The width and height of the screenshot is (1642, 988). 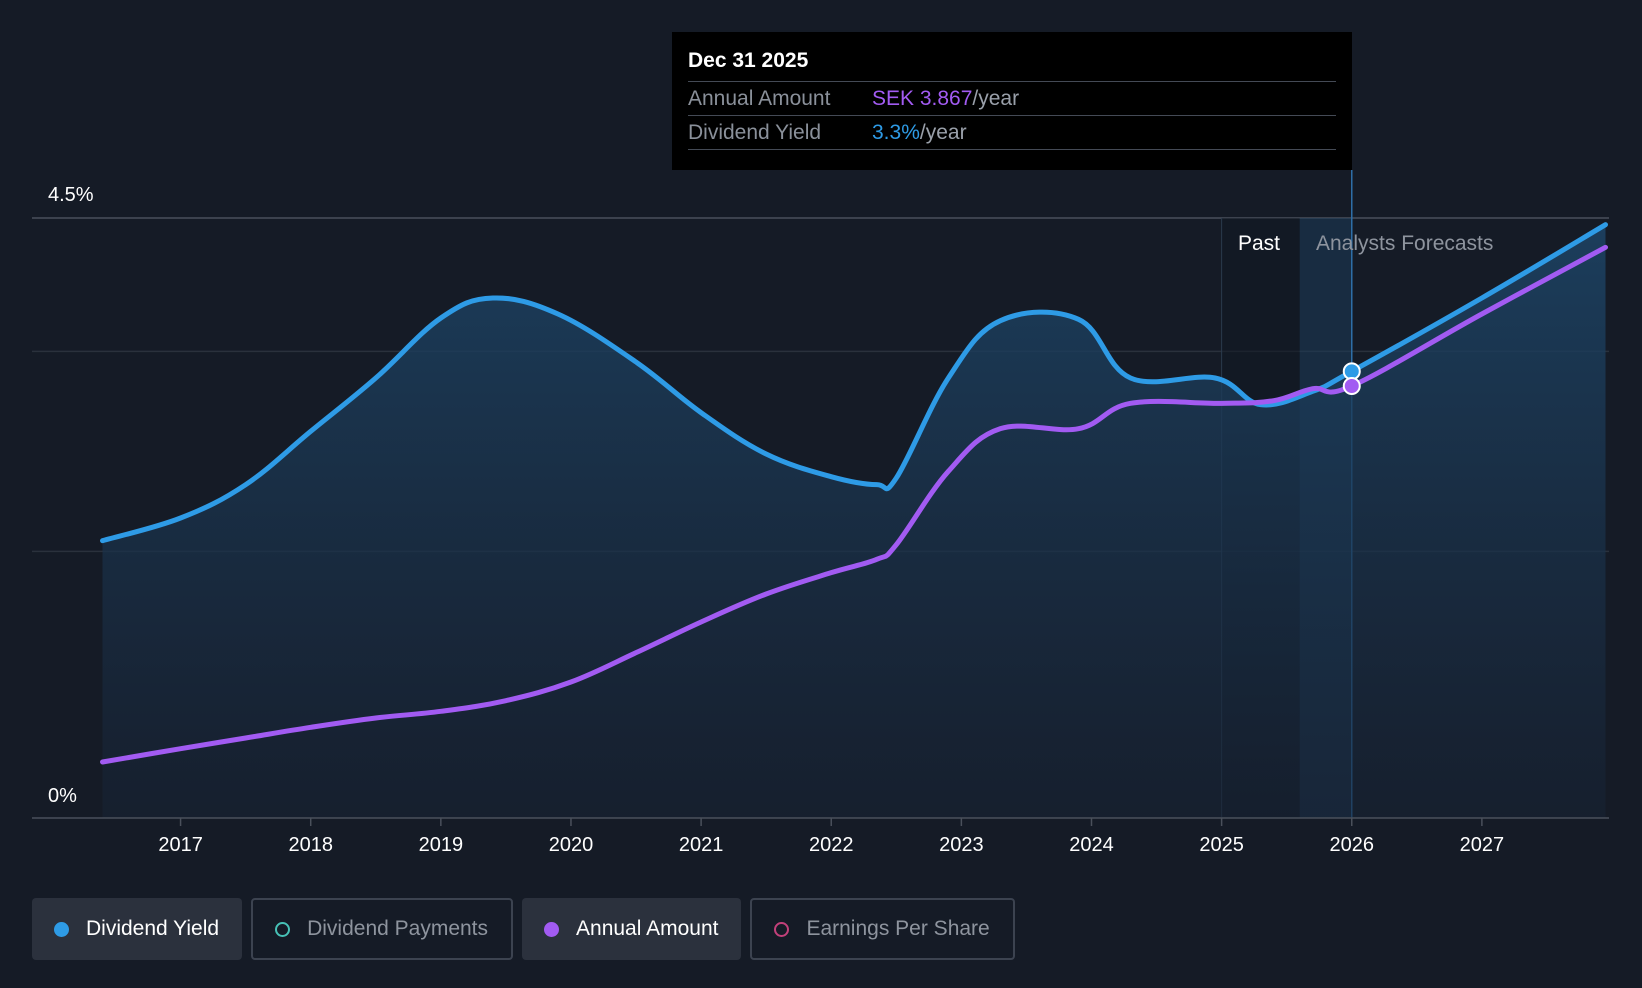 What do you see at coordinates (1221, 845) in the screenshot?
I see `x-tick-label: 2025` at bounding box center [1221, 845].